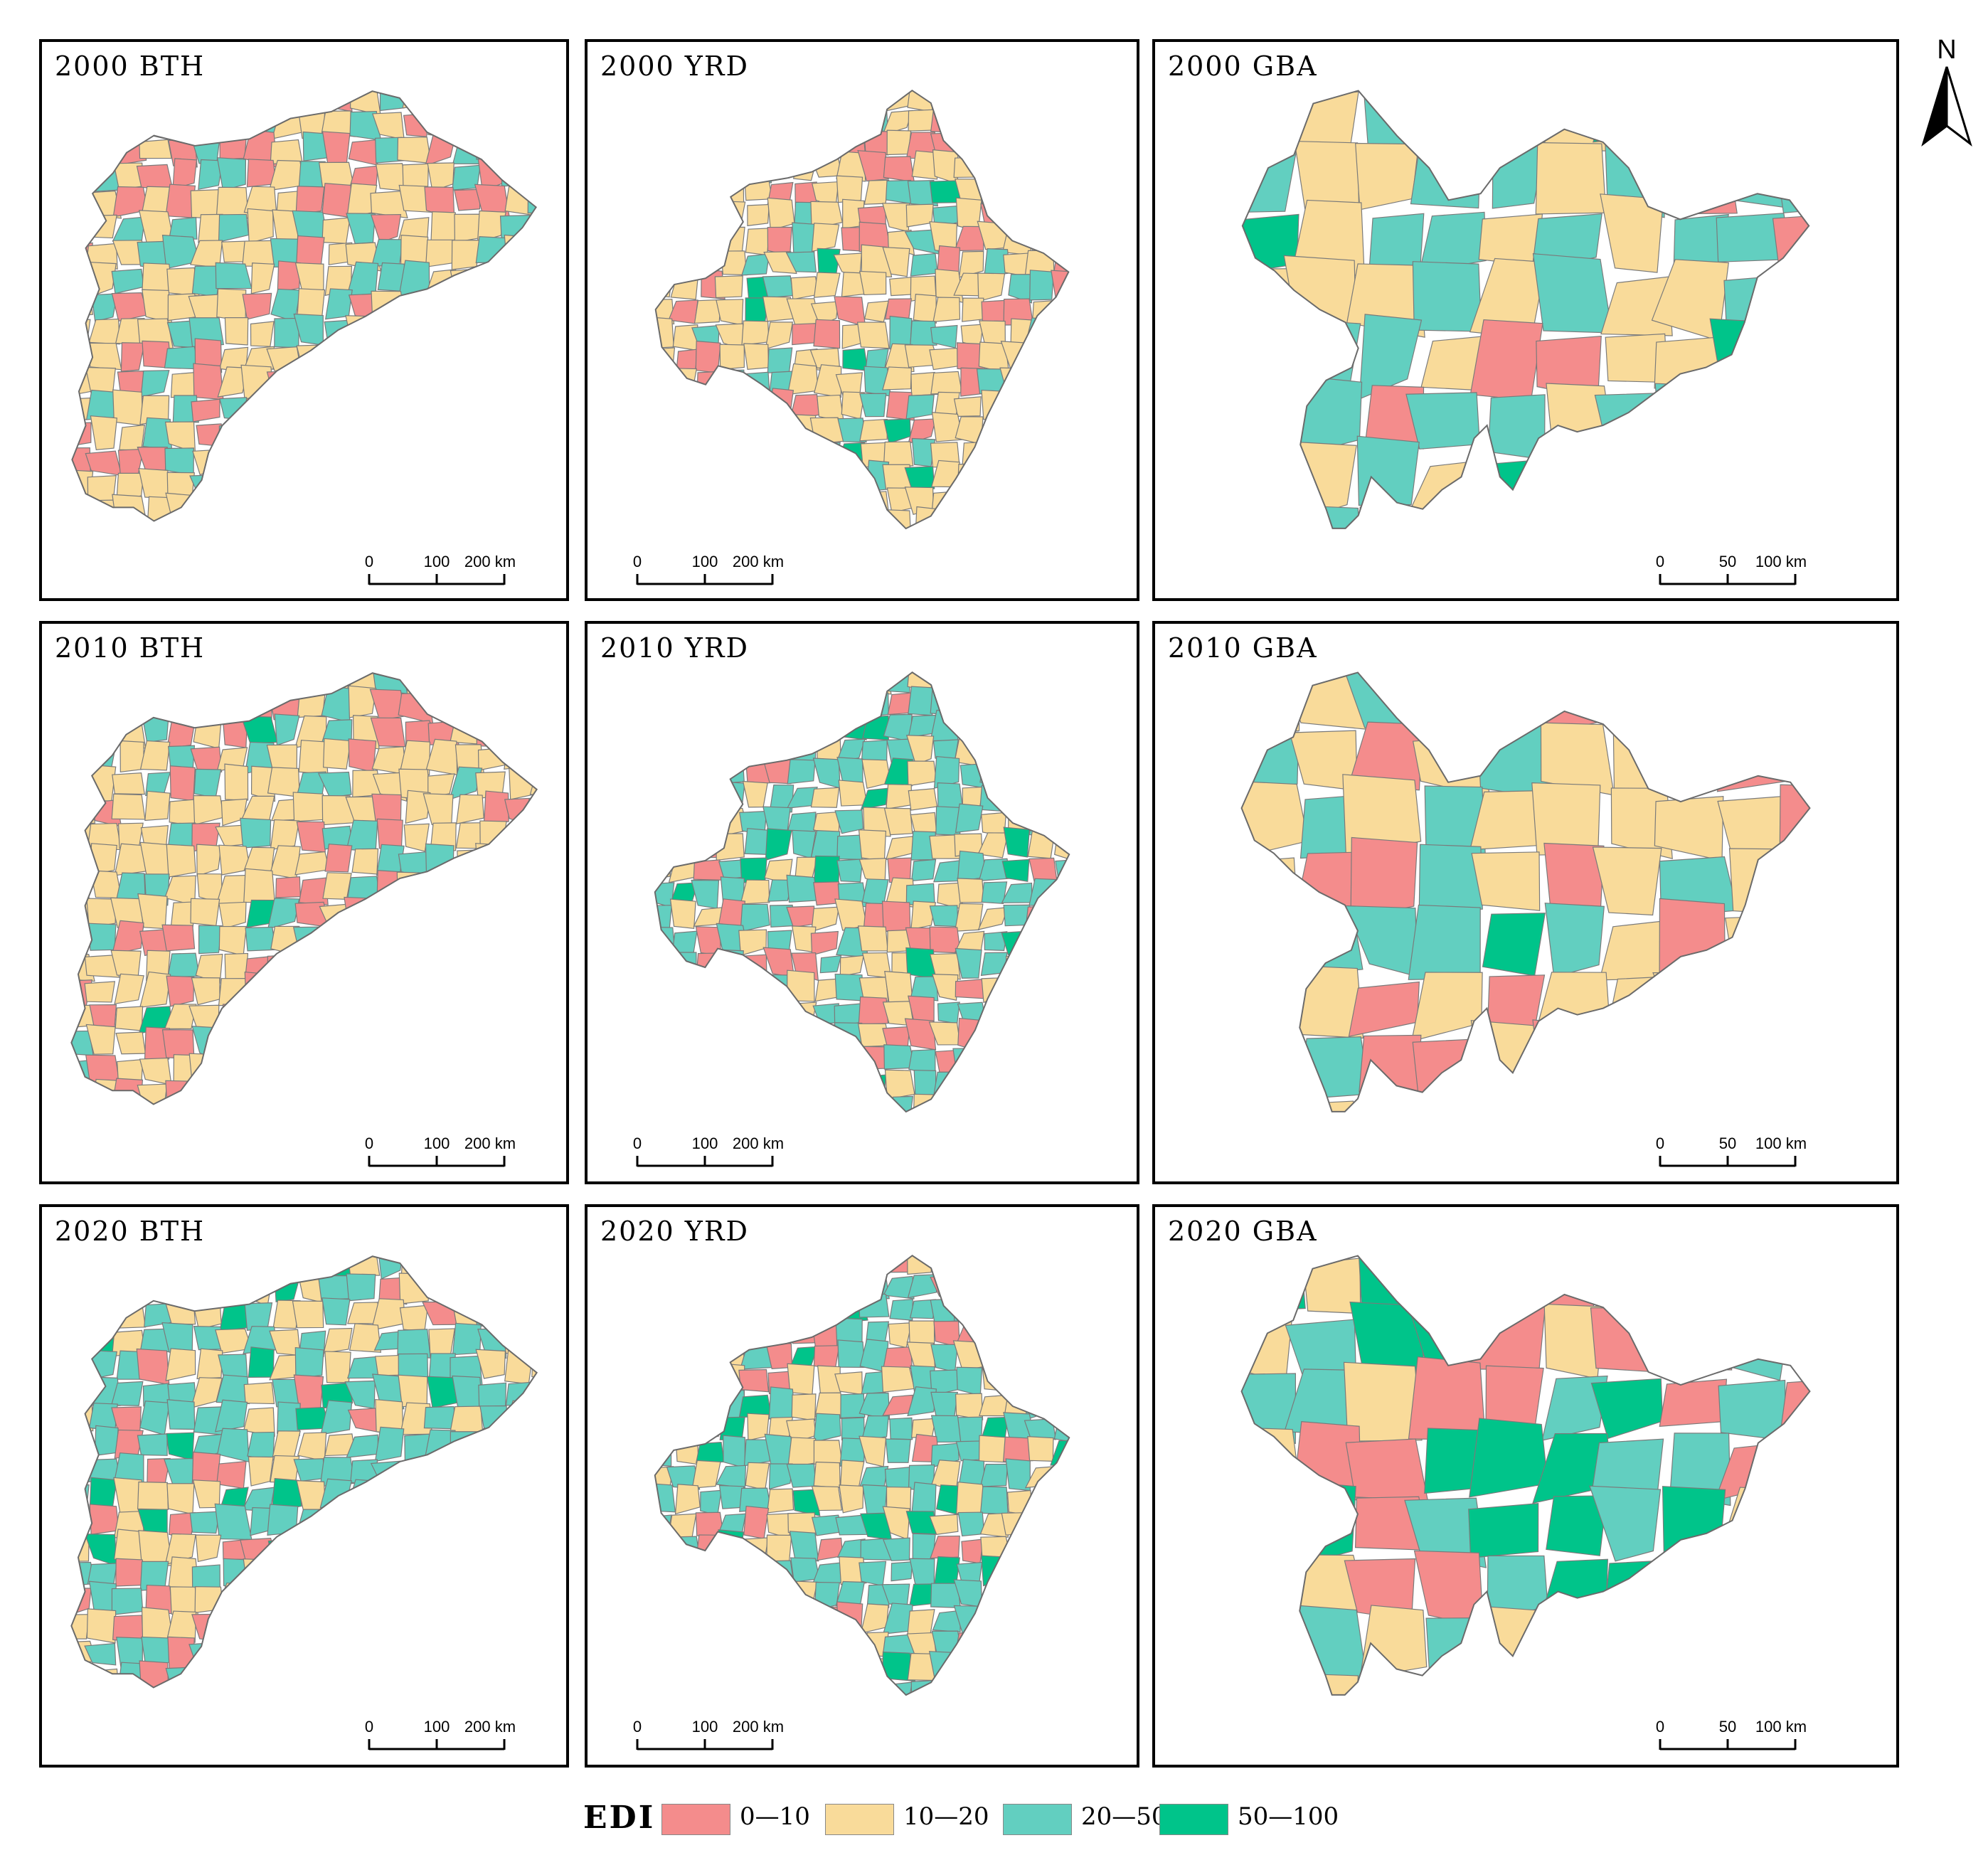 The height and width of the screenshot is (1860, 1988). Describe the element at coordinates (304, 888) in the screenshot. I see `choropleth-map` at that location.